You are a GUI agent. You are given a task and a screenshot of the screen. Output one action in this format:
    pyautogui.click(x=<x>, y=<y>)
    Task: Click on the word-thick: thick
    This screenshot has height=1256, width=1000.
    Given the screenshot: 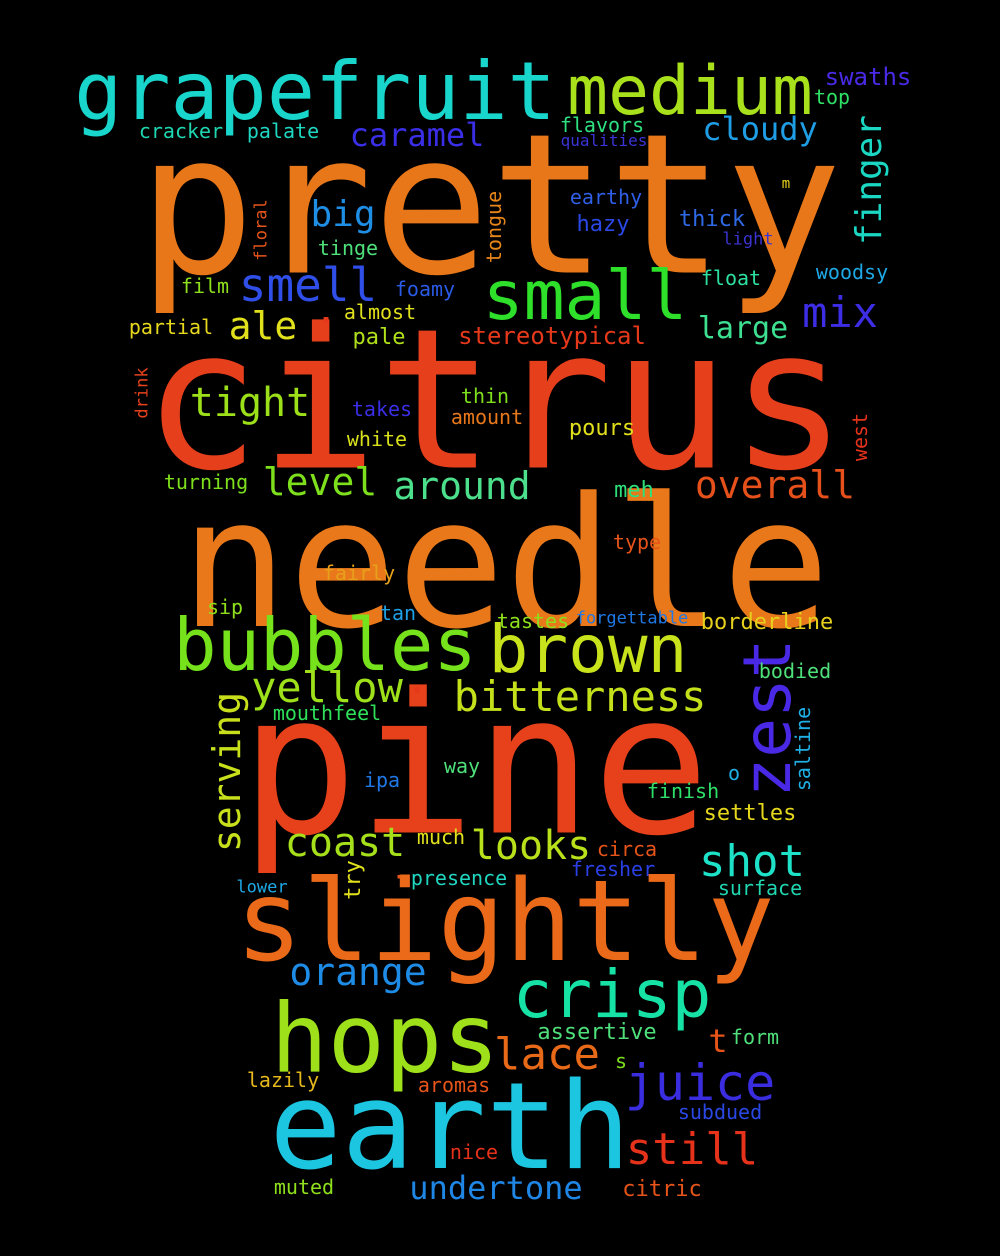 What is the action you would take?
    pyautogui.click(x=712, y=219)
    